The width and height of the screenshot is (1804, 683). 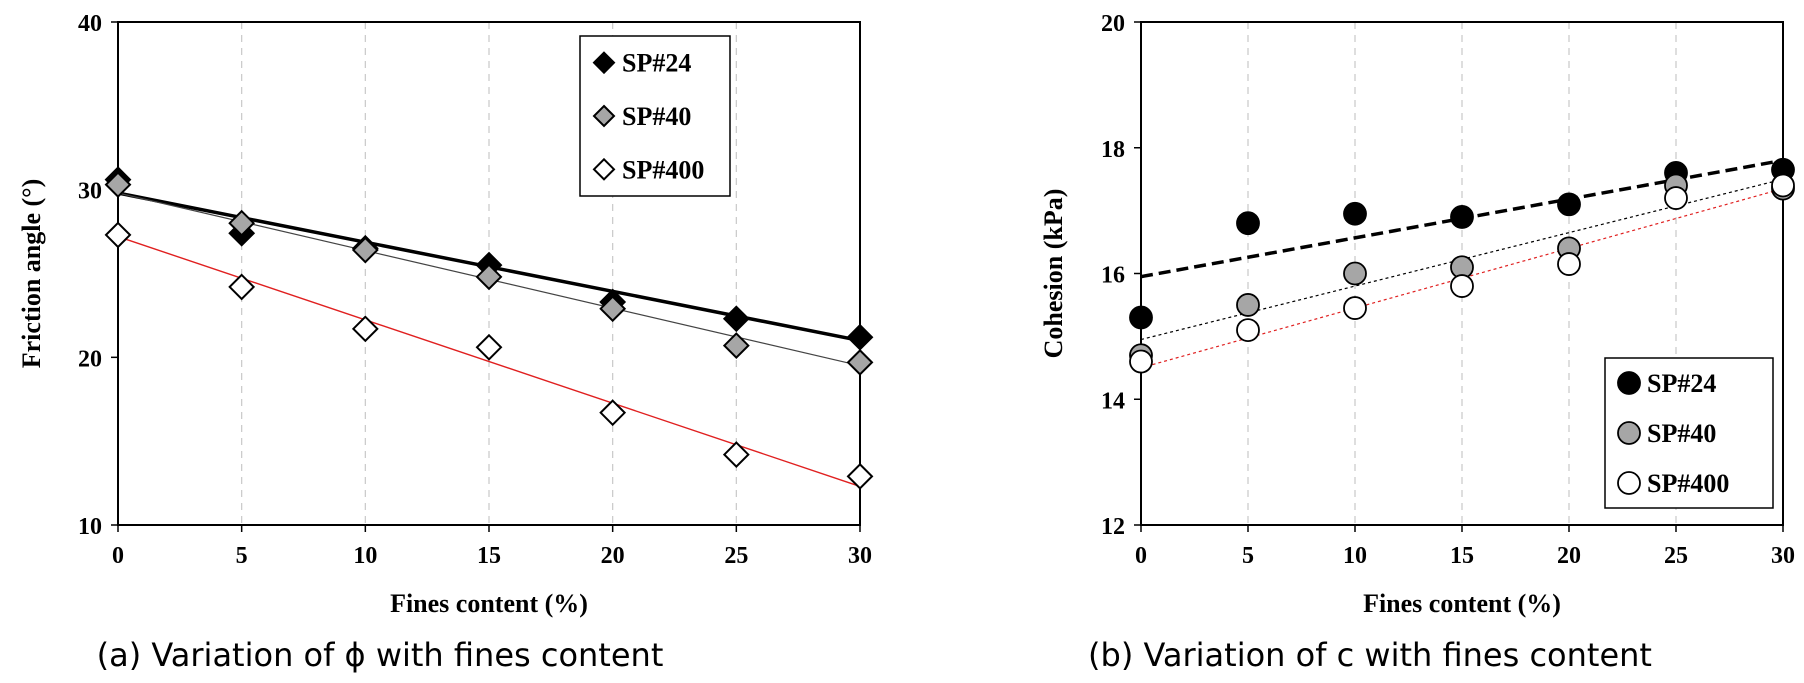 I want to click on y-tick-label: 16, so click(x=1113, y=276).